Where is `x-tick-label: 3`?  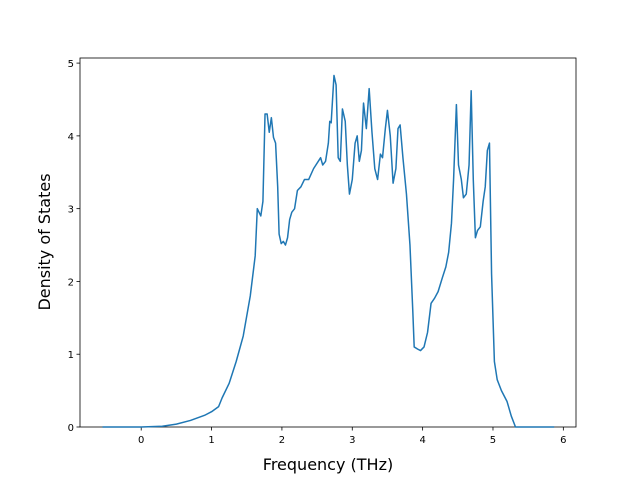 x-tick-label: 3 is located at coordinates (352, 440).